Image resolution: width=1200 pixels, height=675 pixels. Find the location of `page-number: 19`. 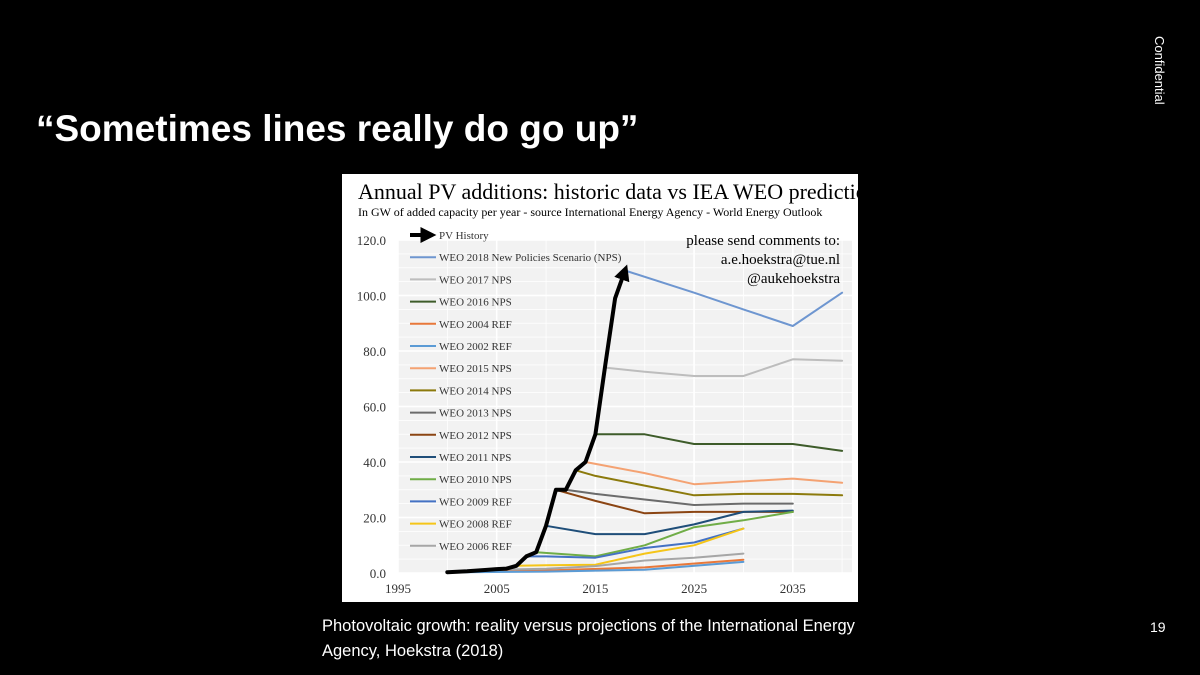

page-number: 19 is located at coordinates (1158, 627).